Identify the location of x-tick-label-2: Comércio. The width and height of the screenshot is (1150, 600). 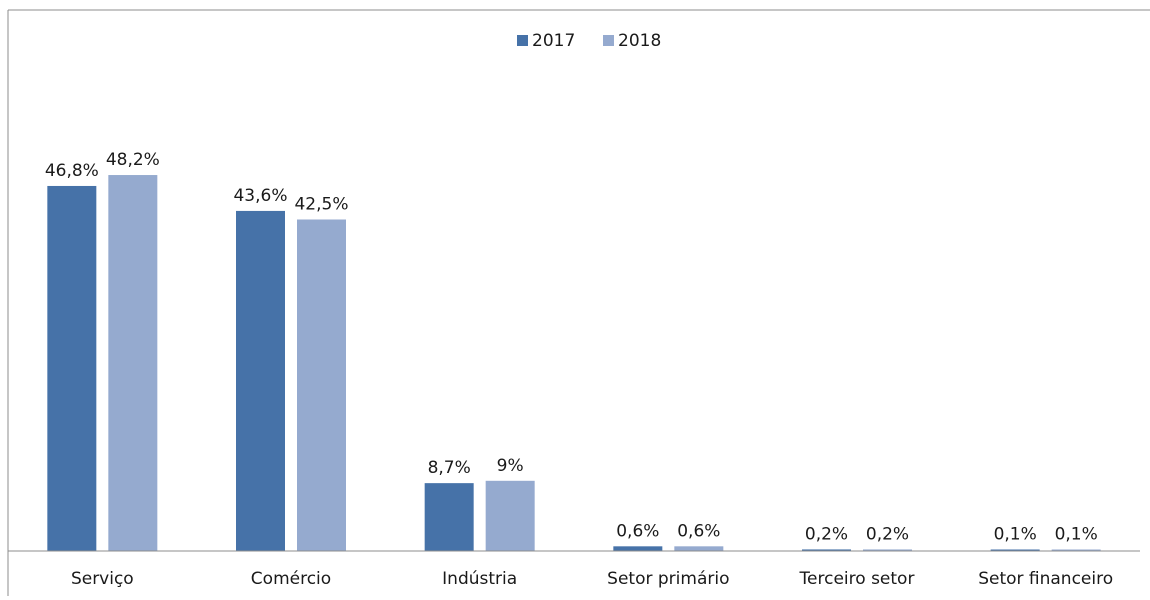
(291, 579).